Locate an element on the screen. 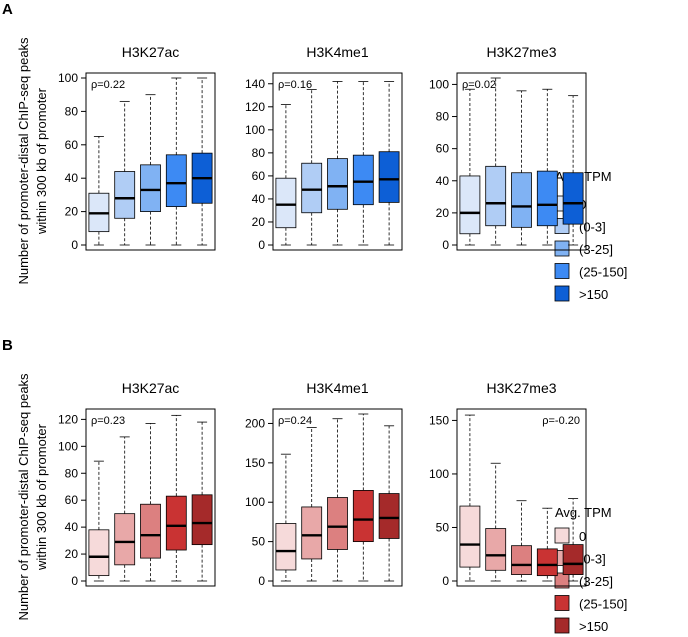 The width and height of the screenshot is (688, 637). chart-title: H3K27ac is located at coordinates (151, 52).